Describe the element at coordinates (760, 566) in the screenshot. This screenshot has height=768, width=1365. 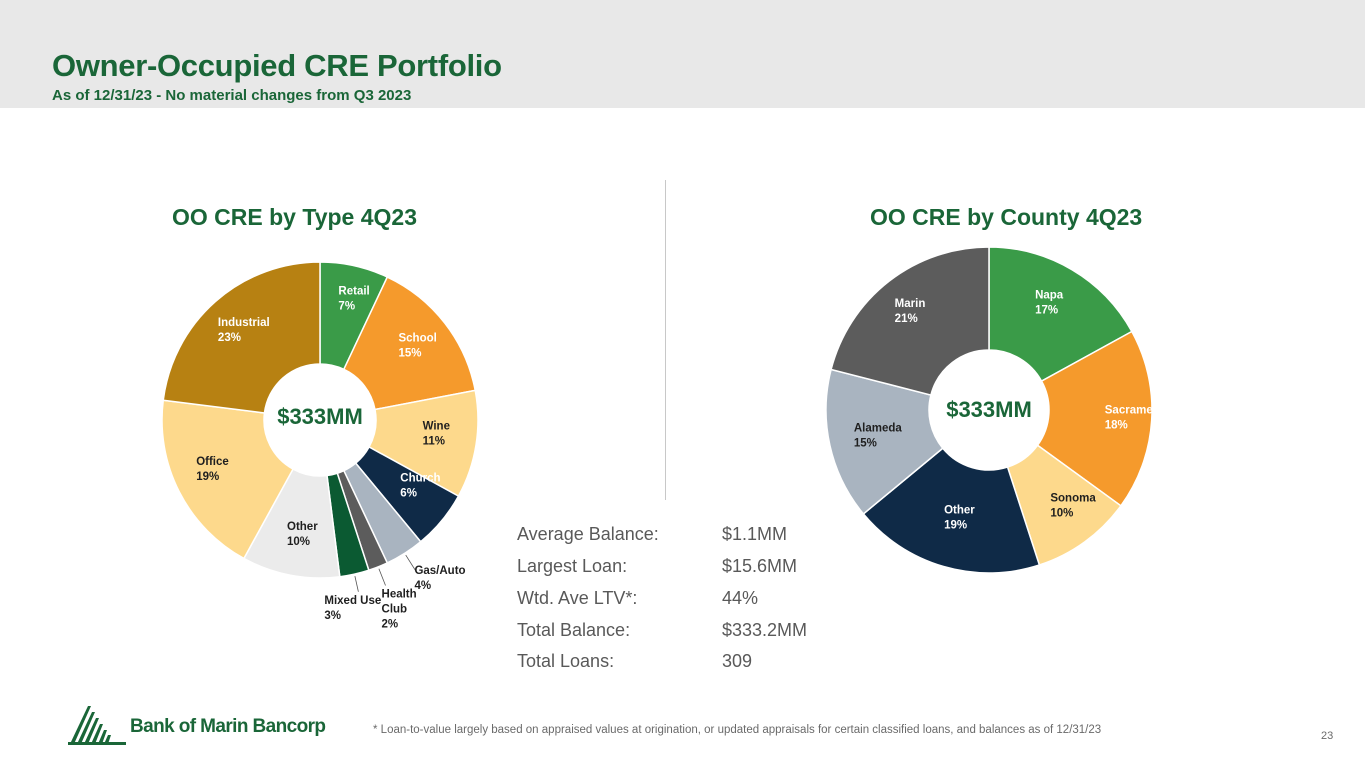
I see `stat-value: $15.6MM` at that location.